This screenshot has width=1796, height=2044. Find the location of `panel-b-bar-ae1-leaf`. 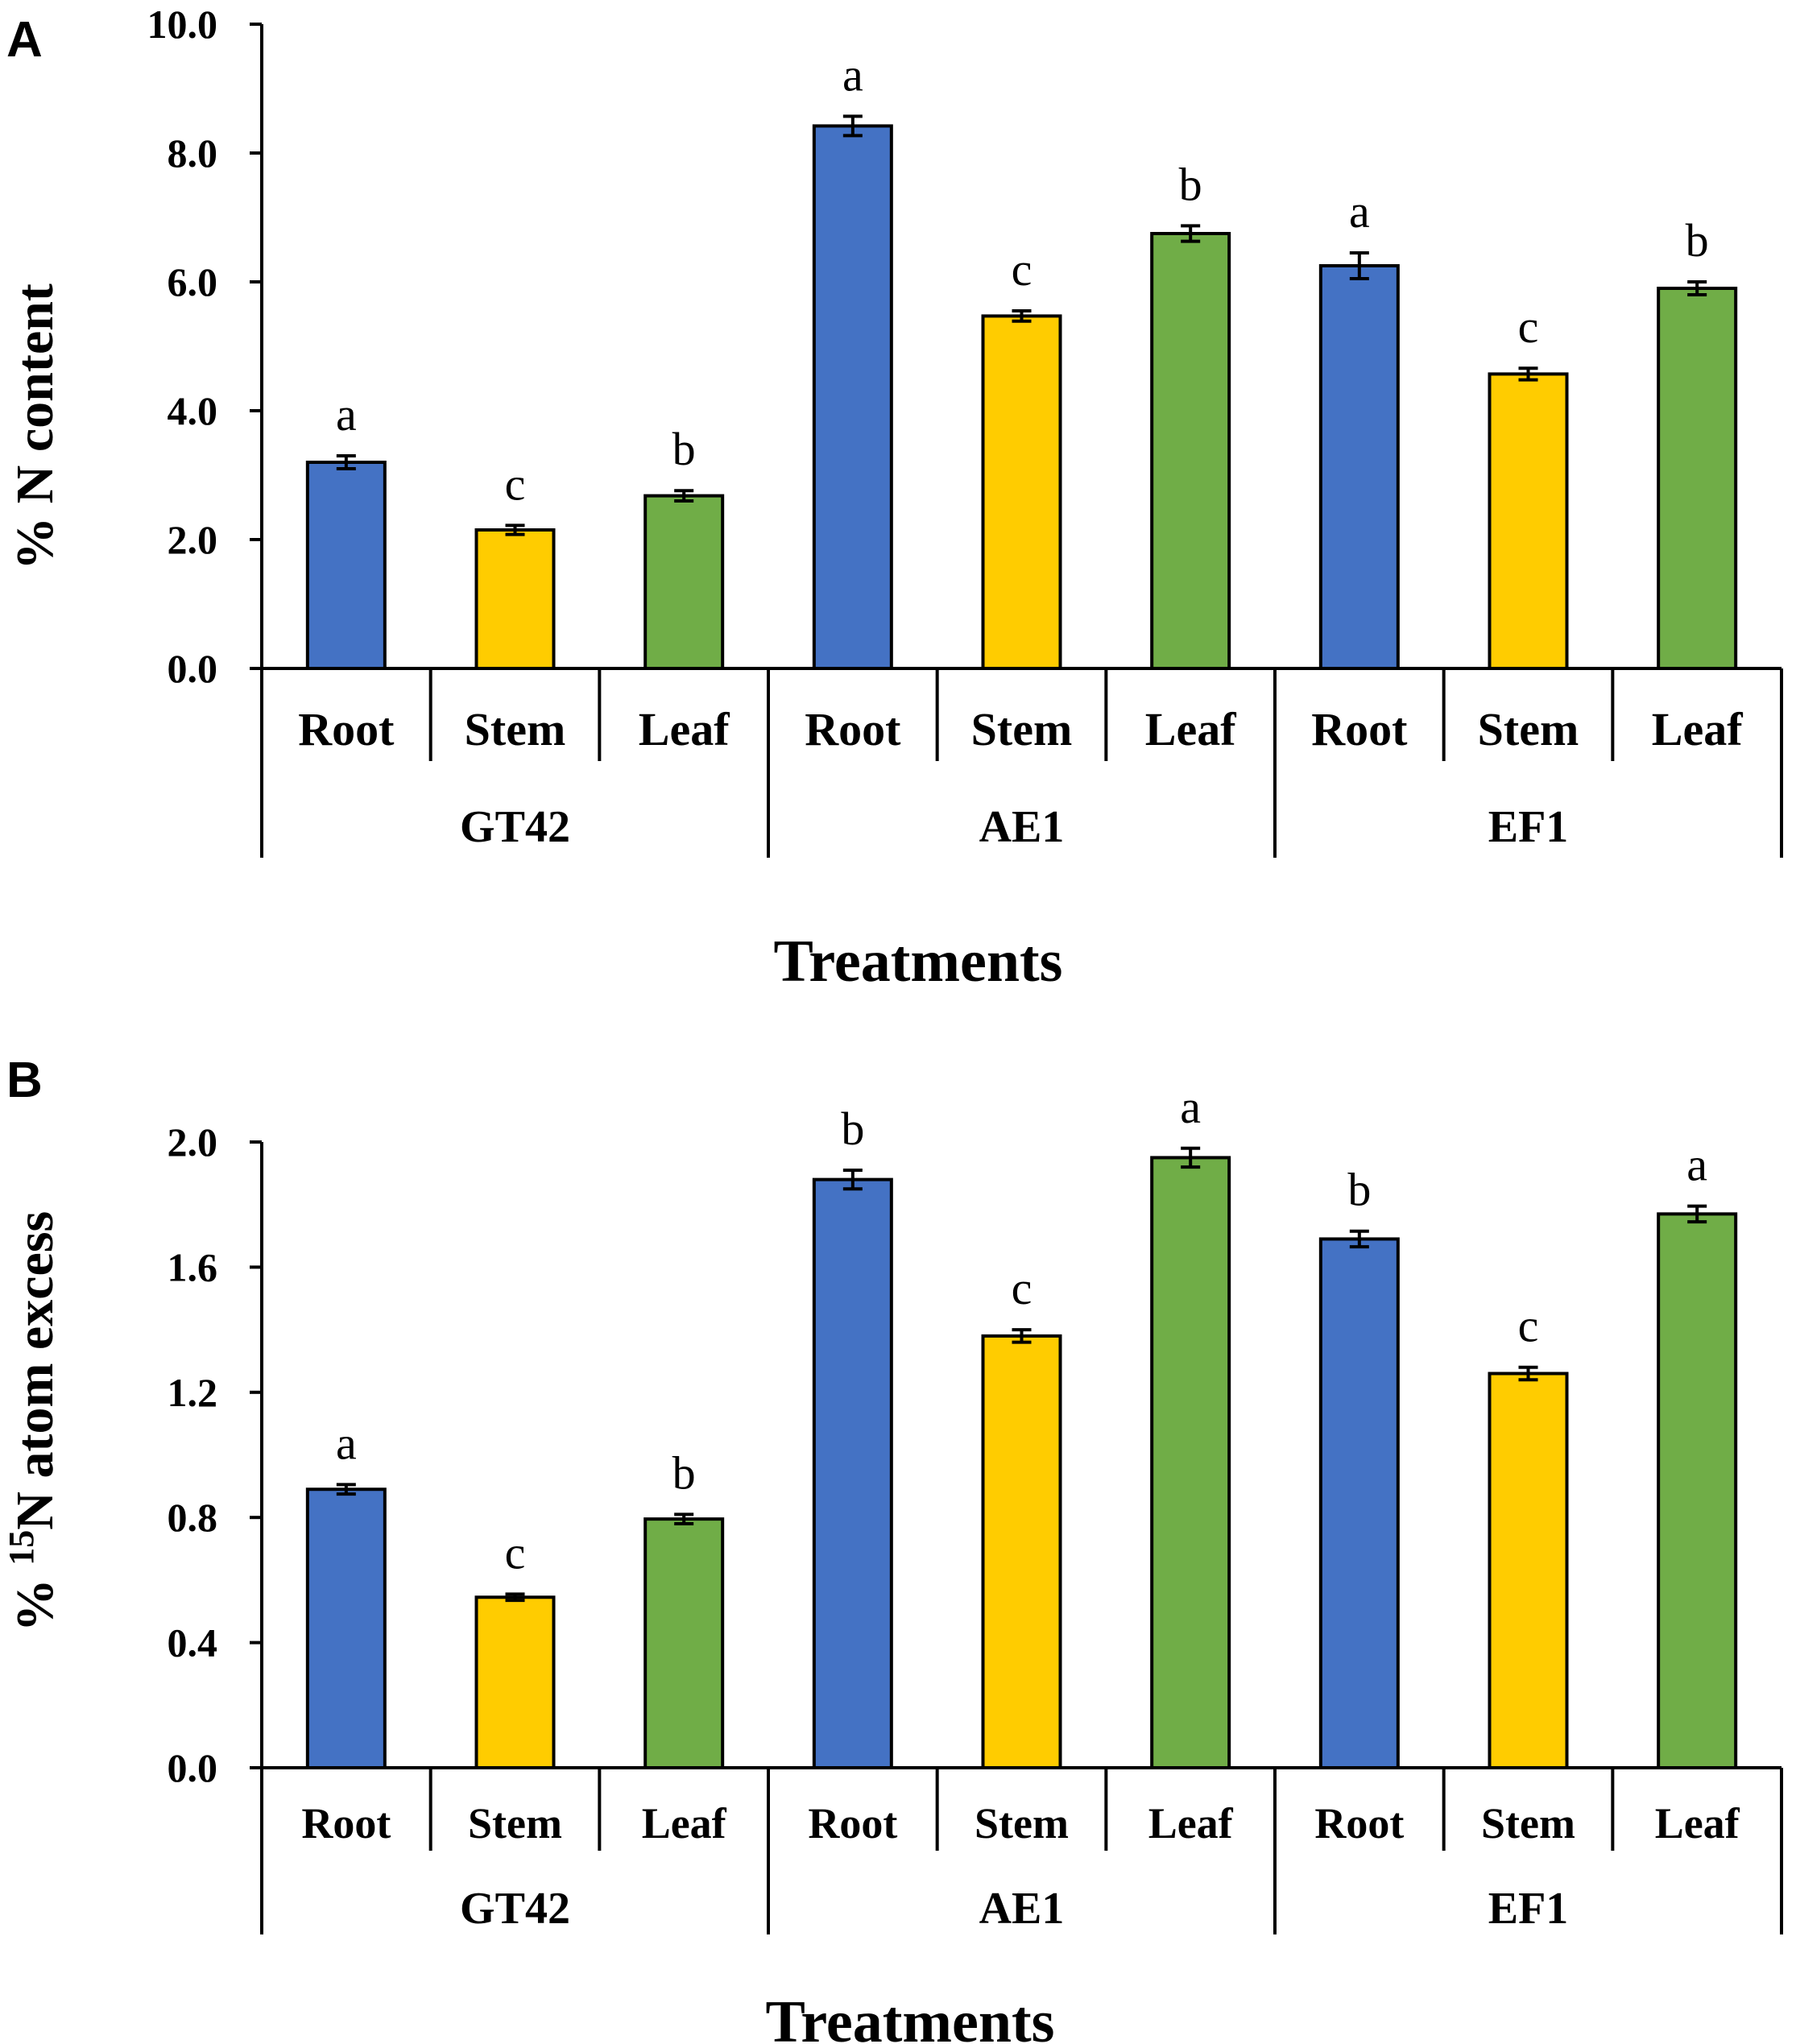

panel-b-bar-ae1-leaf is located at coordinates (1190, 1463).